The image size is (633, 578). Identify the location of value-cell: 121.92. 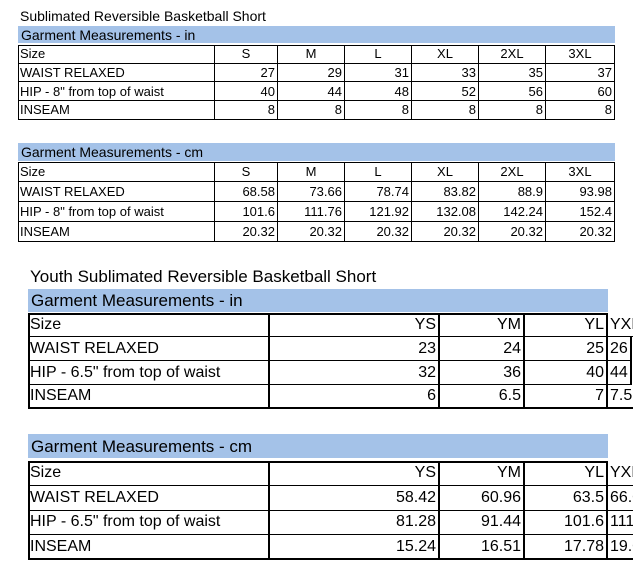
(378, 212).